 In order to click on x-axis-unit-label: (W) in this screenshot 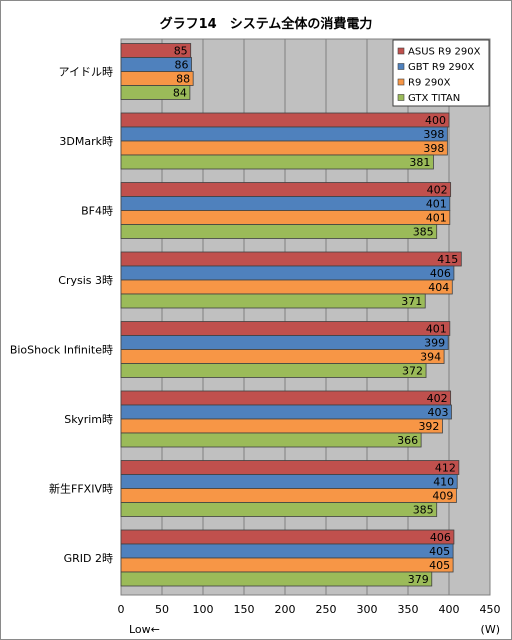, I will do `click(490, 629)`.